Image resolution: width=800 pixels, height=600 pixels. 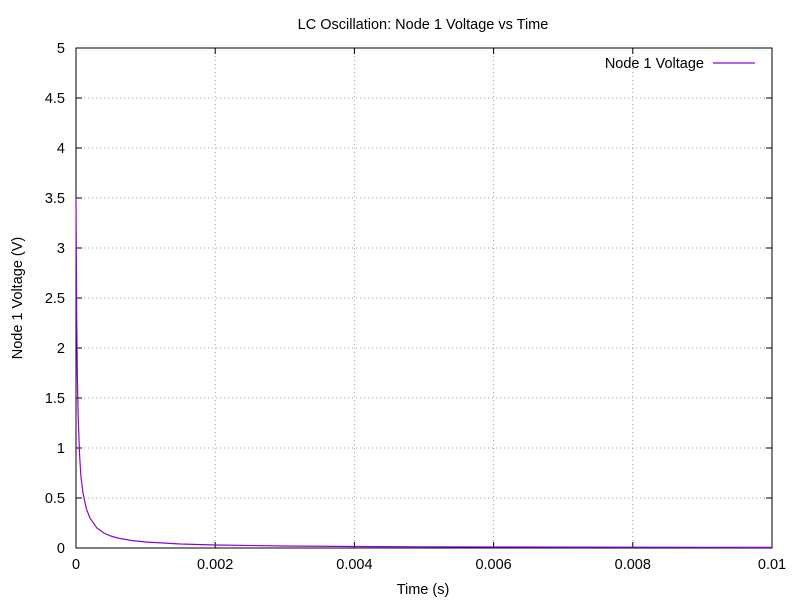 I want to click on y-tick-label: 1.5, so click(x=55, y=399).